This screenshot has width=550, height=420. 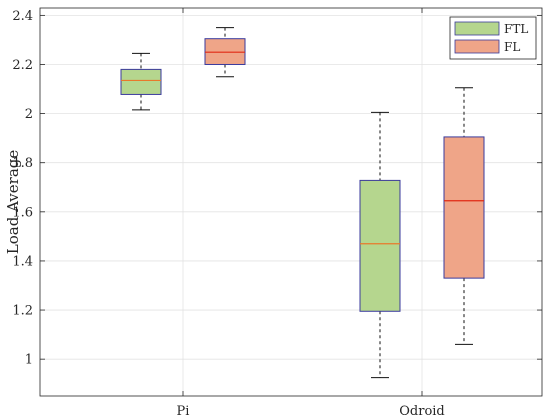 I want to click on legend-label-fl: FL, so click(x=512, y=47).